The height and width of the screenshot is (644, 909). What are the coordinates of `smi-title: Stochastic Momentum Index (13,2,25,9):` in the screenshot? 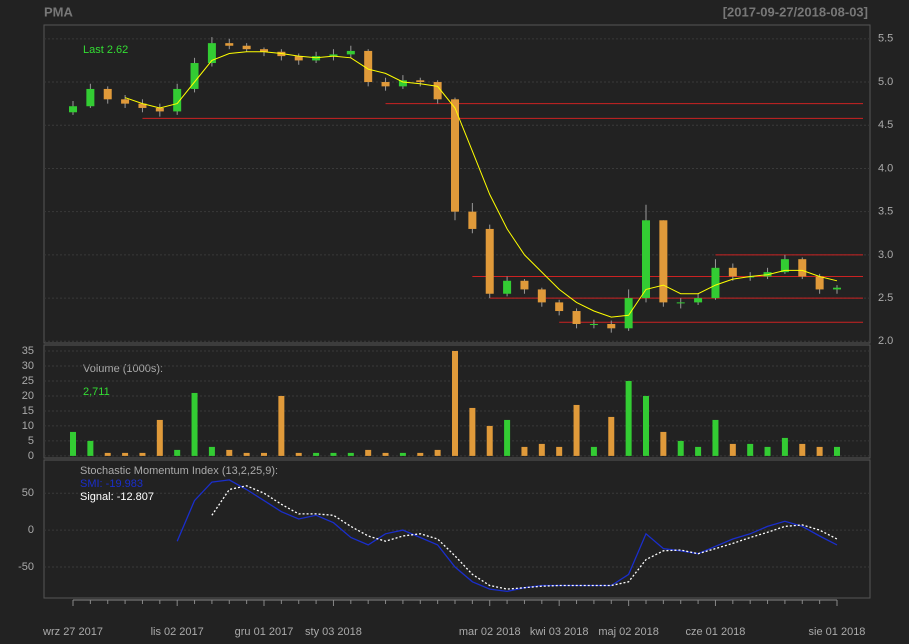 It's located at (179, 471).